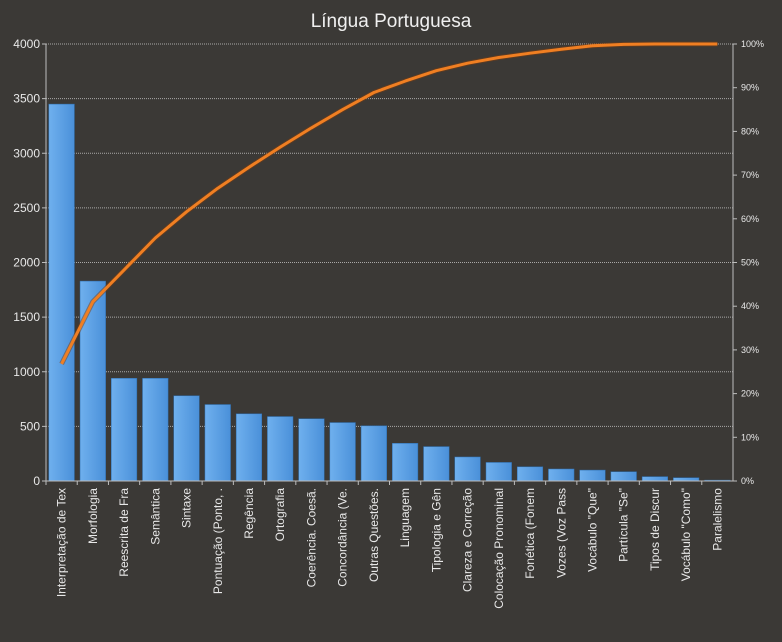 The width and height of the screenshot is (782, 642). Describe the element at coordinates (26, 99) in the screenshot. I see `y-tick-label: 3500` at that location.